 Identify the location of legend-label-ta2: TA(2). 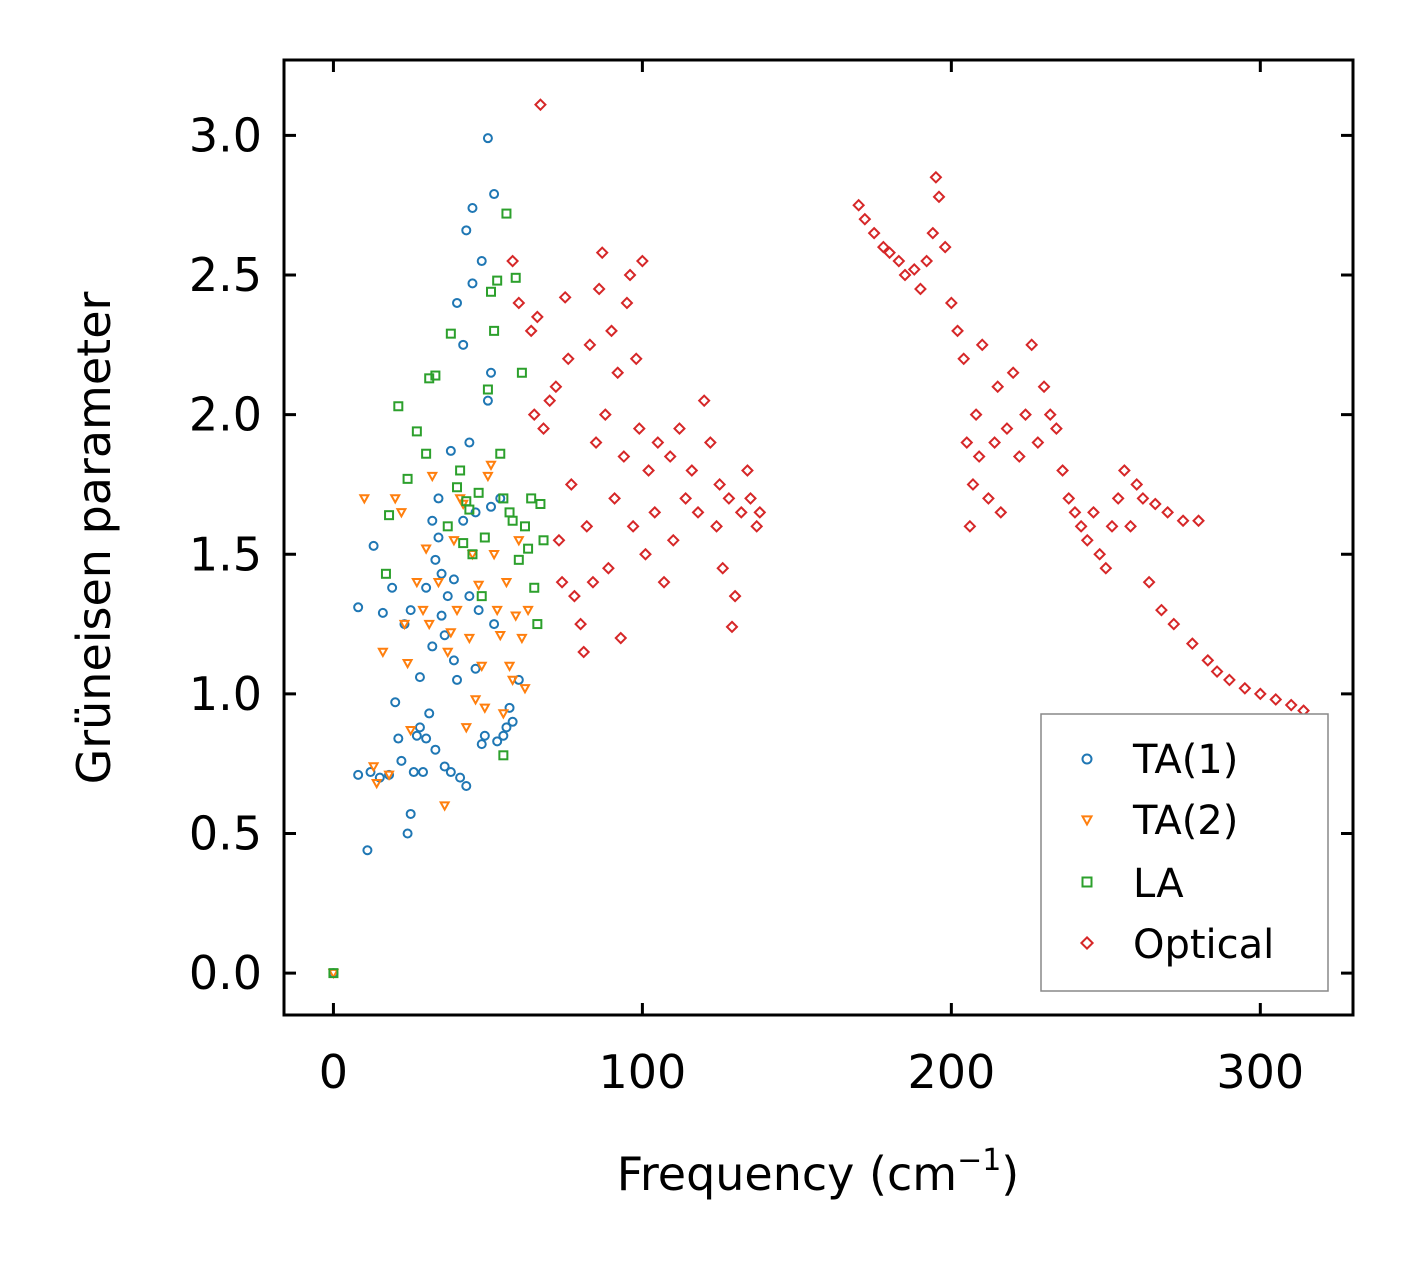
(1185, 821).